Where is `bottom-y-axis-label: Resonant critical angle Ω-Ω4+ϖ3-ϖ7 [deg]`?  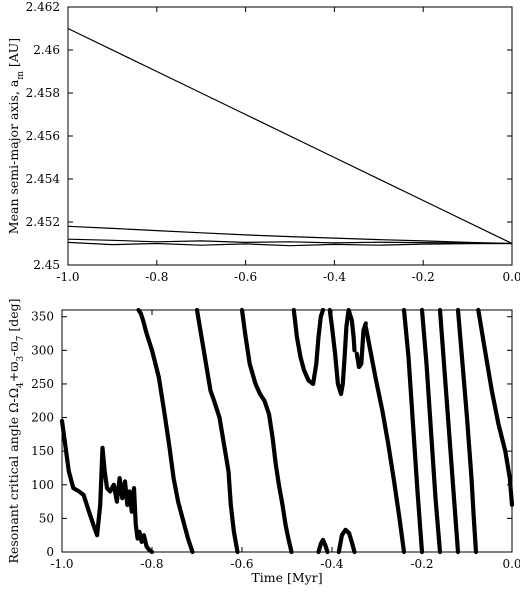
bottom-y-axis-label: Resonant critical angle Ω-Ω4+ϖ3-ϖ7 [deg] is located at coordinates (16, 431).